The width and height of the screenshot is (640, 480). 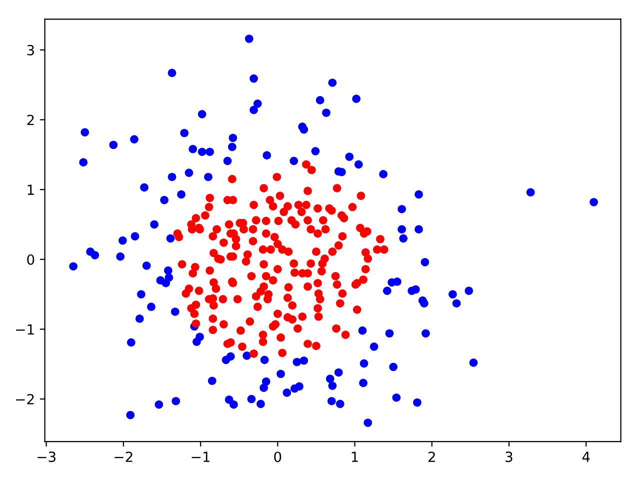 What do you see at coordinates (355, 457) in the screenshot?
I see `x-tick-label: 1` at bounding box center [355, 457].